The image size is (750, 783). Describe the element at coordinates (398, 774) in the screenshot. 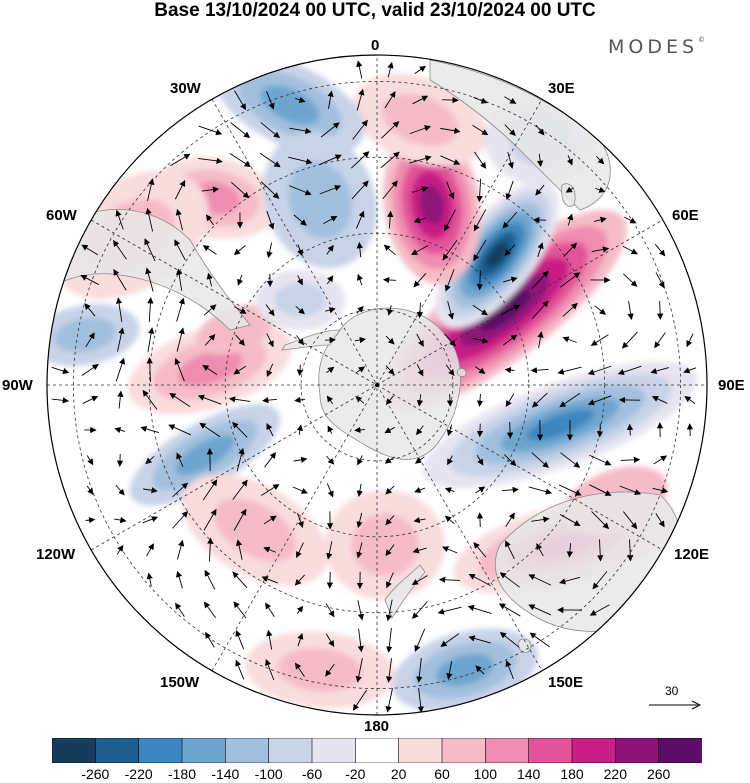

I see `colorbar-tick-label: 20` at that location.